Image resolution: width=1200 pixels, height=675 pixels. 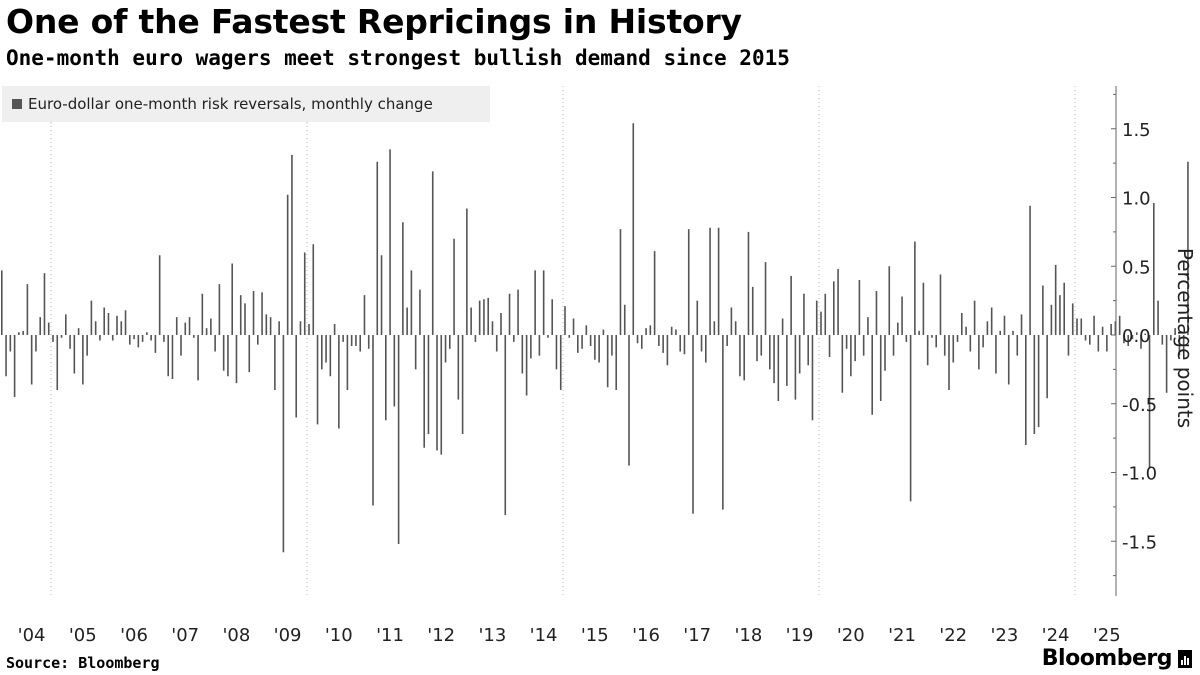 What do you see at coordinates (1136, 199) in the screenshot?
I see `y-tick-label: 1.0` at bounding box center [1136, 199].